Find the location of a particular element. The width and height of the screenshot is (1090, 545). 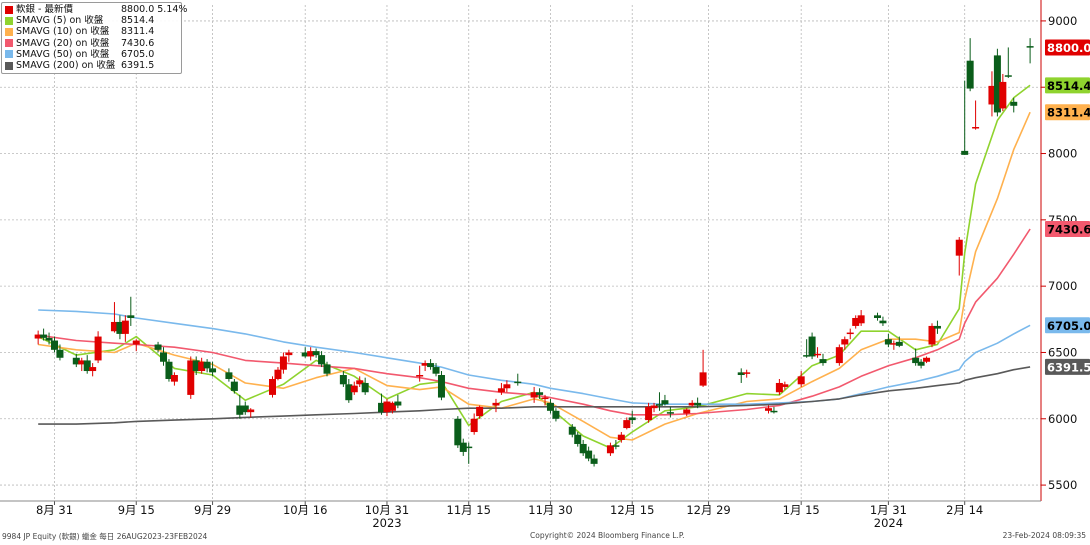

y-tick-label: 6500 is located at coordinates (1062, 352).